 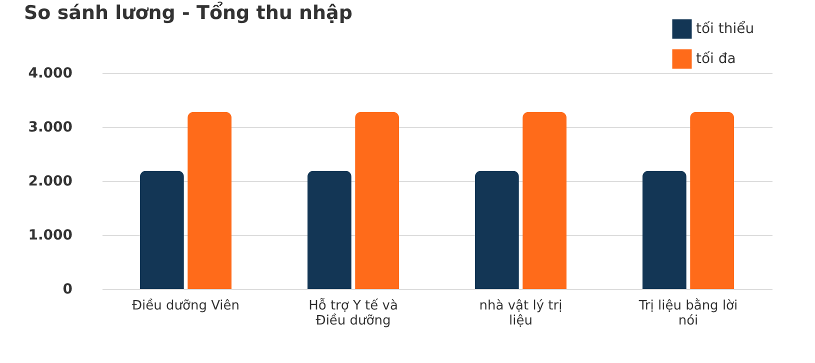 What do you see at coordinates (50, 236) in the screenshot?
I see `y-tick-label: 1.000` at bounding box center [50, 236].